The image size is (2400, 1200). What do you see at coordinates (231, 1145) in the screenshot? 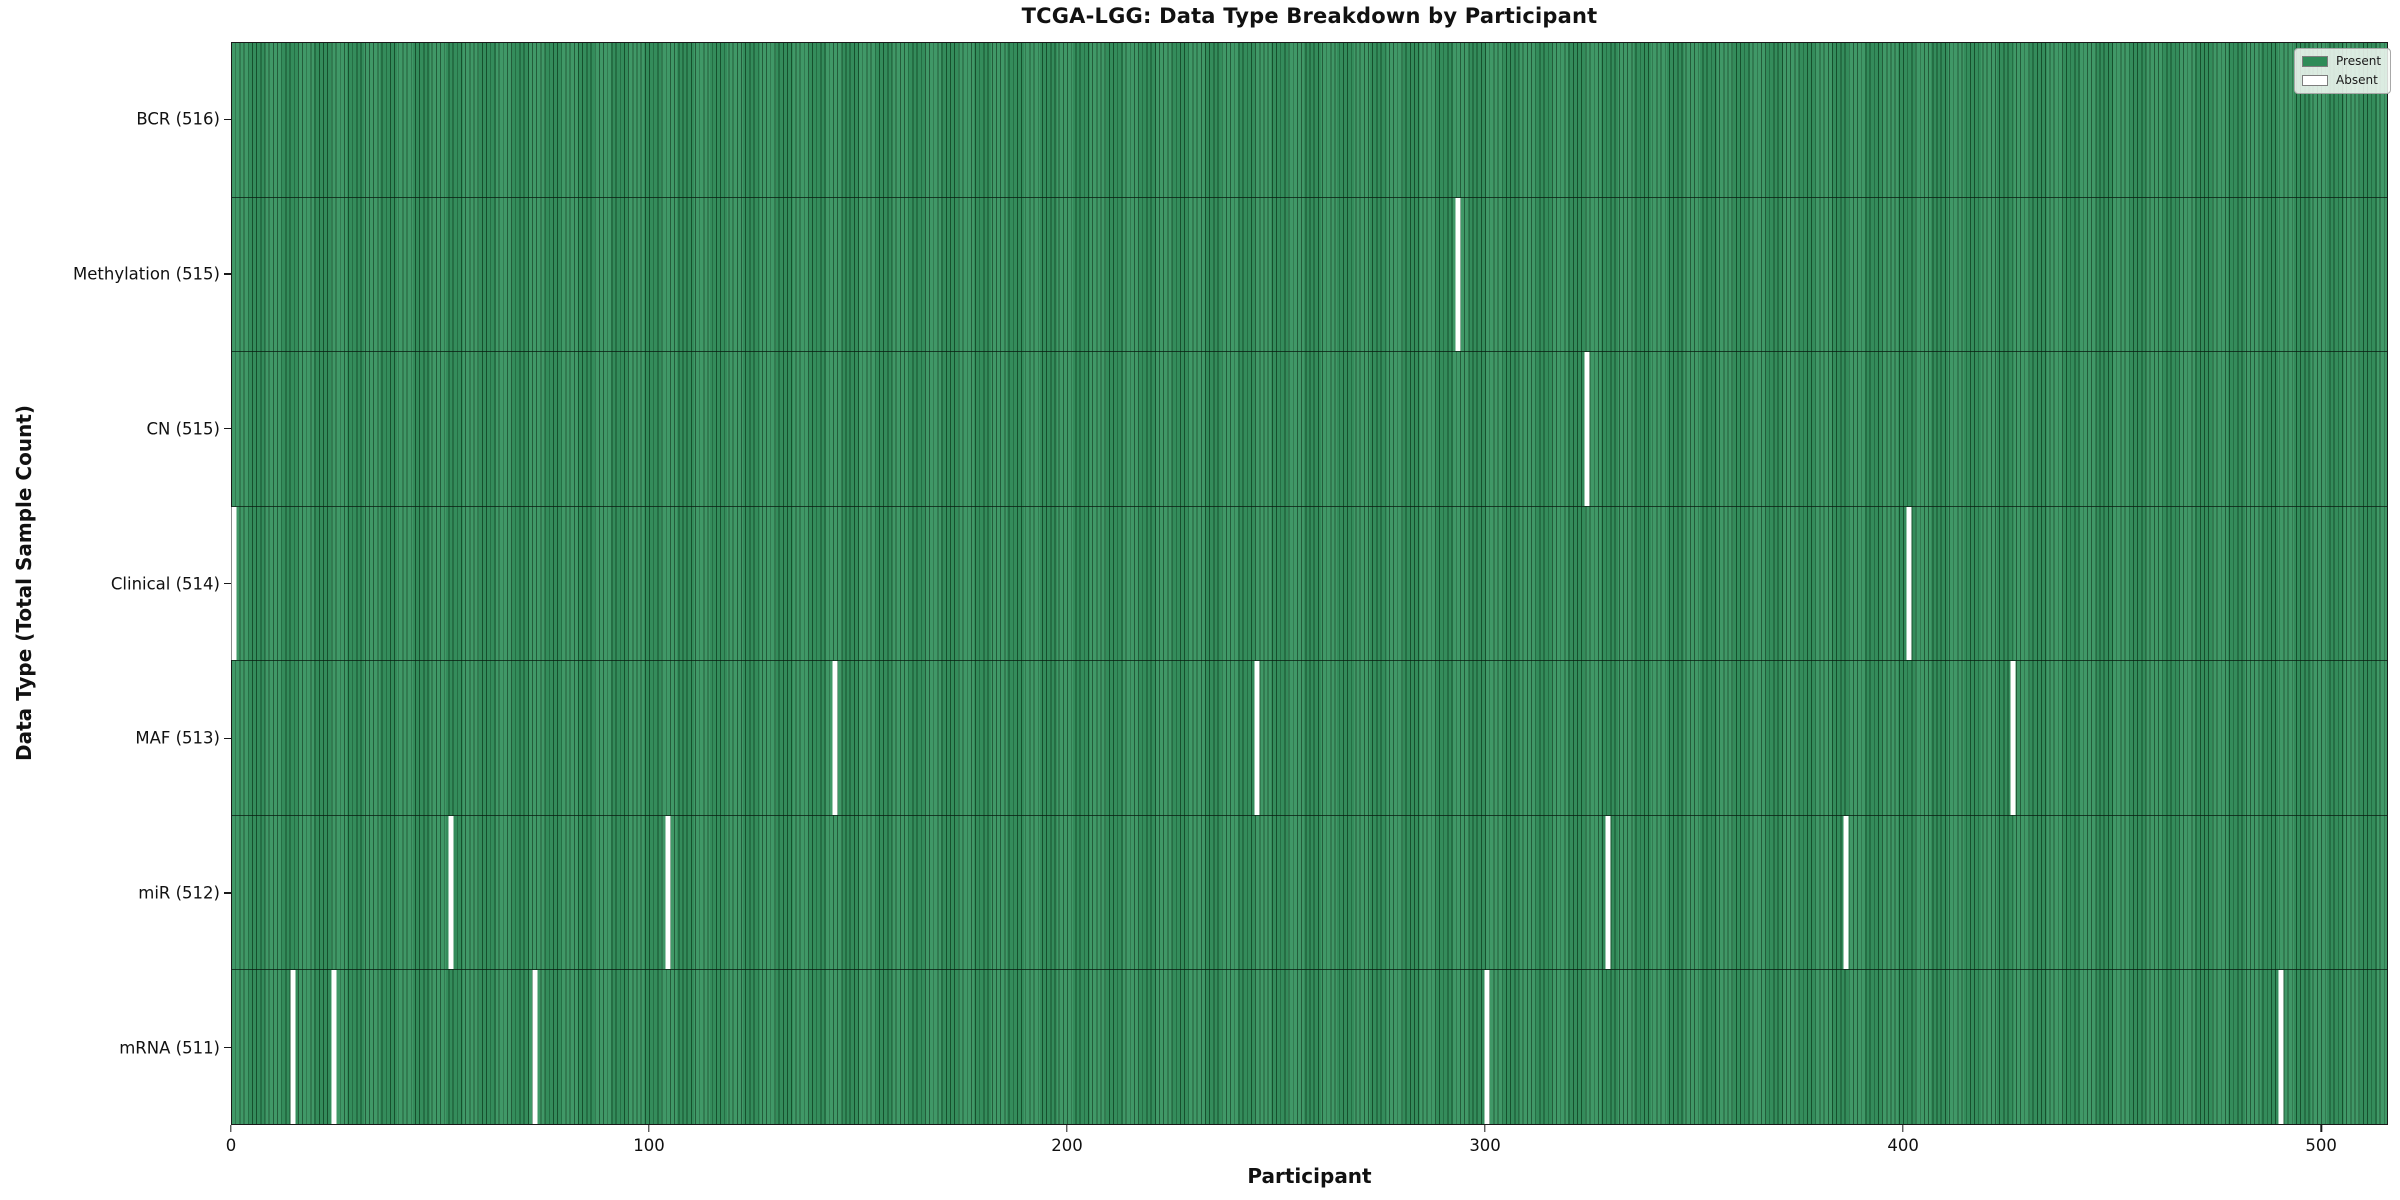
I see `xtick-label-0: 0` at bounding box center [231, 1145].